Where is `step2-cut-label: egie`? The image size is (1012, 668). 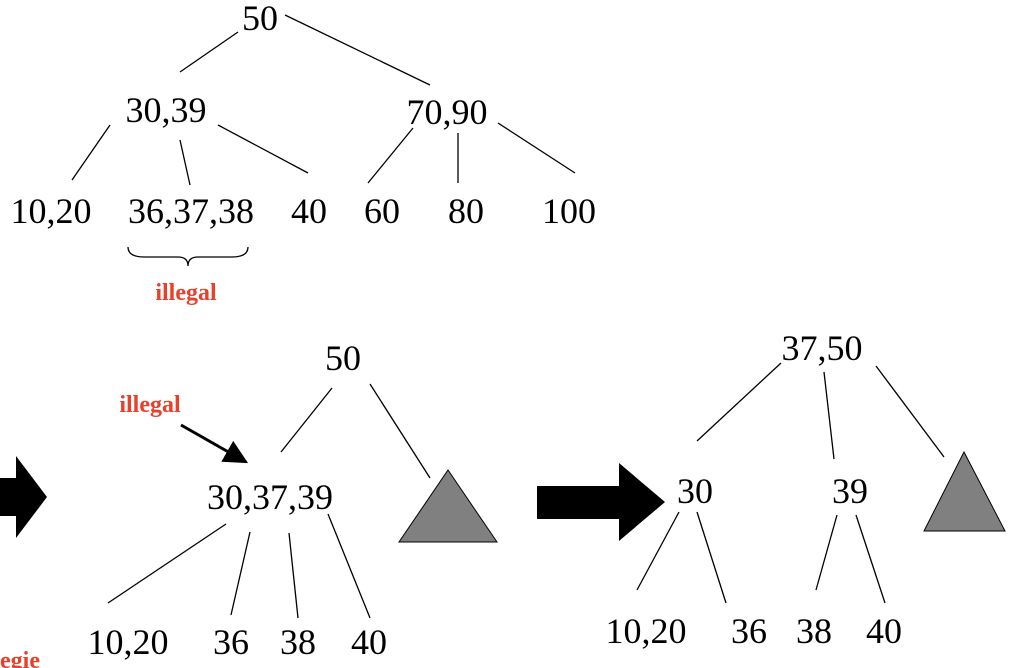 step2-cut-label: egie is located at coordinates (20, 658).